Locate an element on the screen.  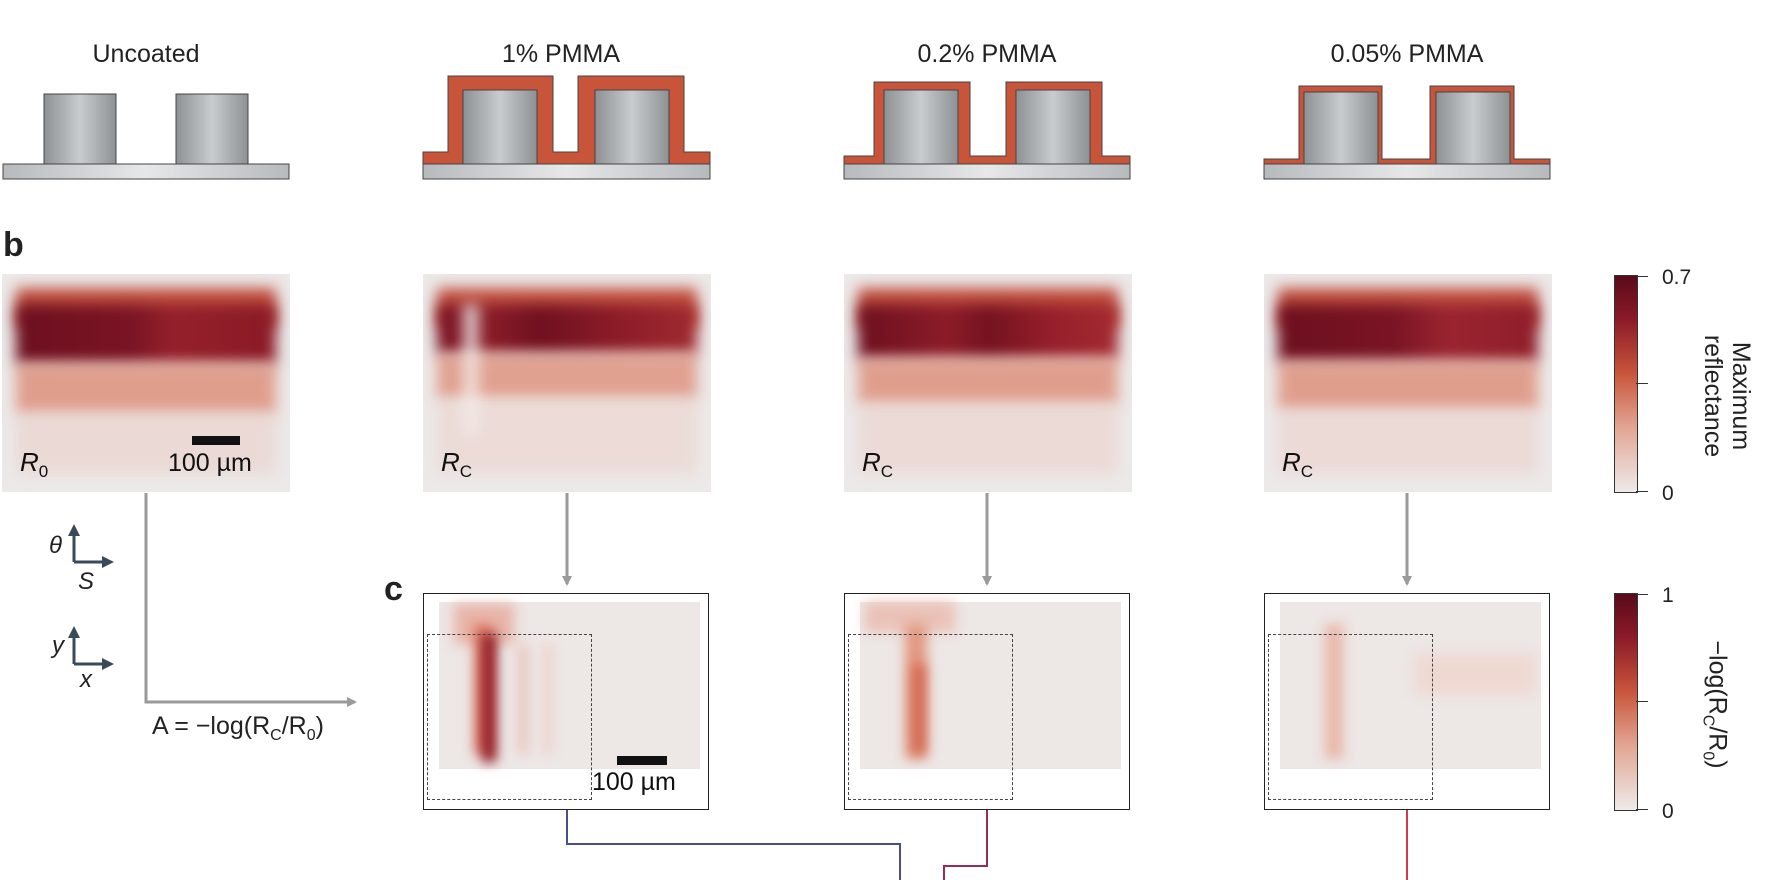
reflectance-map-uncoated: 100 µm R0 is located at coordinates (146, 383).